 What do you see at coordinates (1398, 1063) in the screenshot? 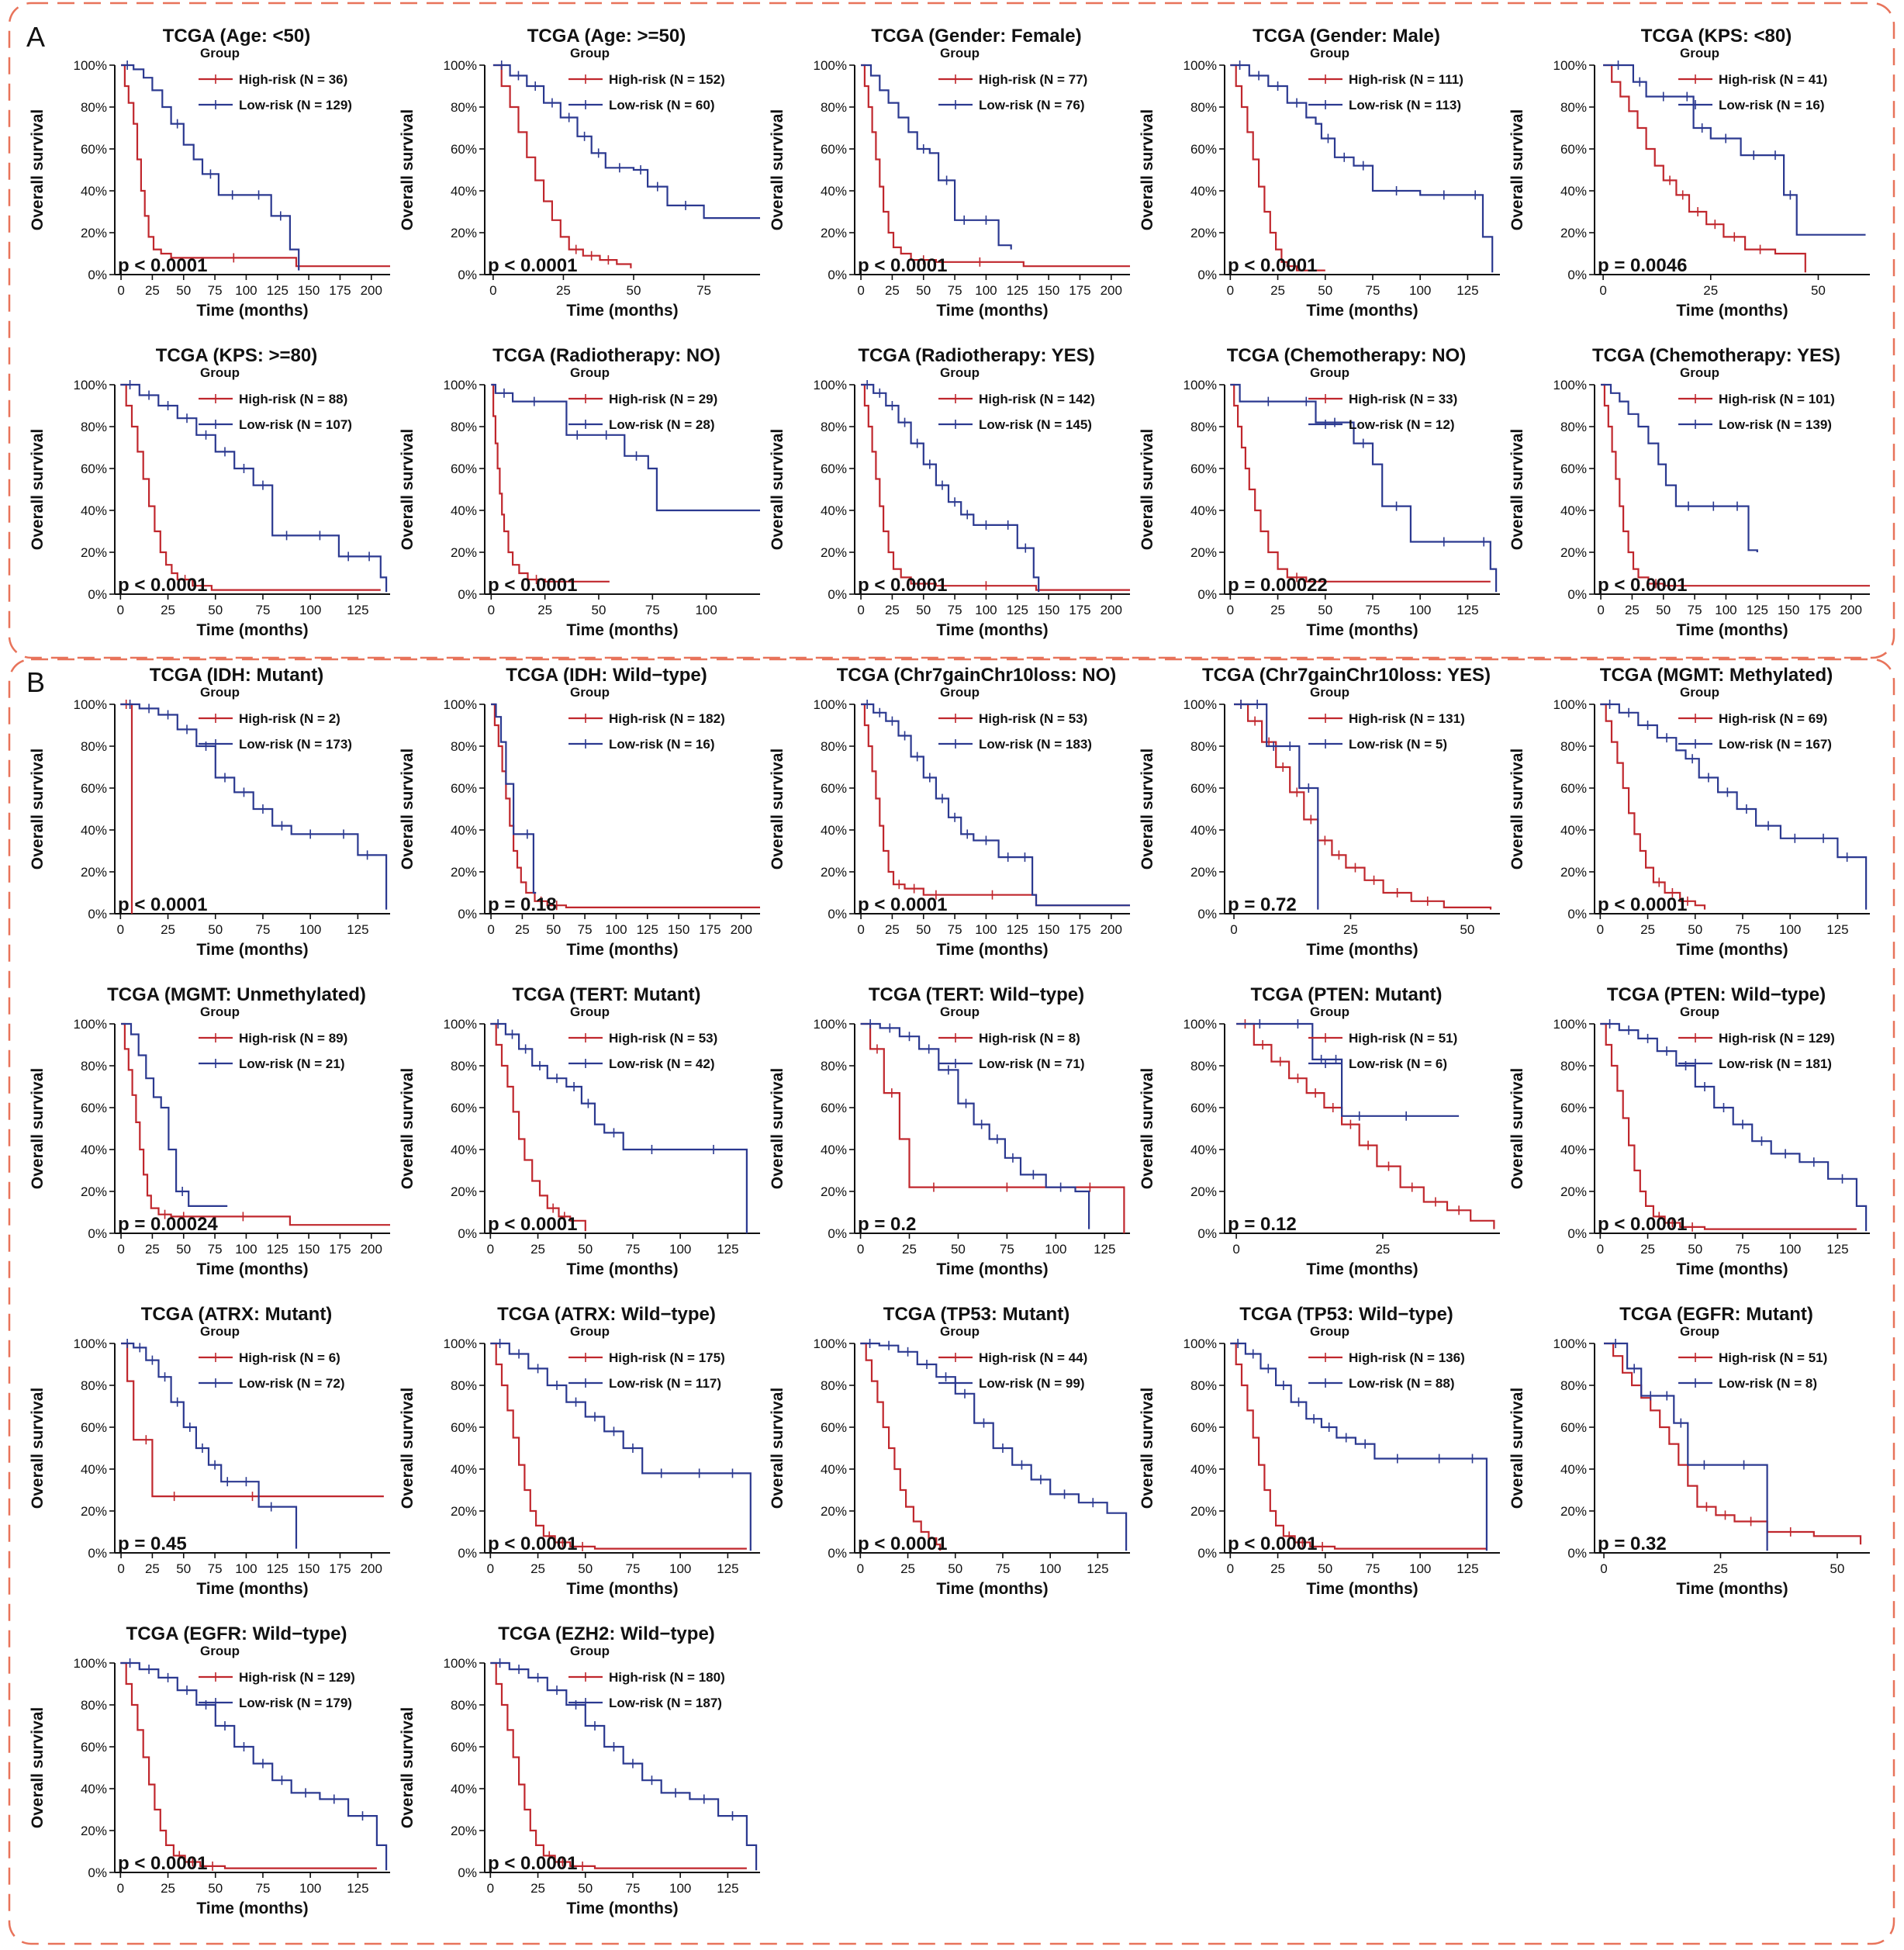
I see `legend-label: Low-risk (N = 6)` at bounding box center [1398, 1063].